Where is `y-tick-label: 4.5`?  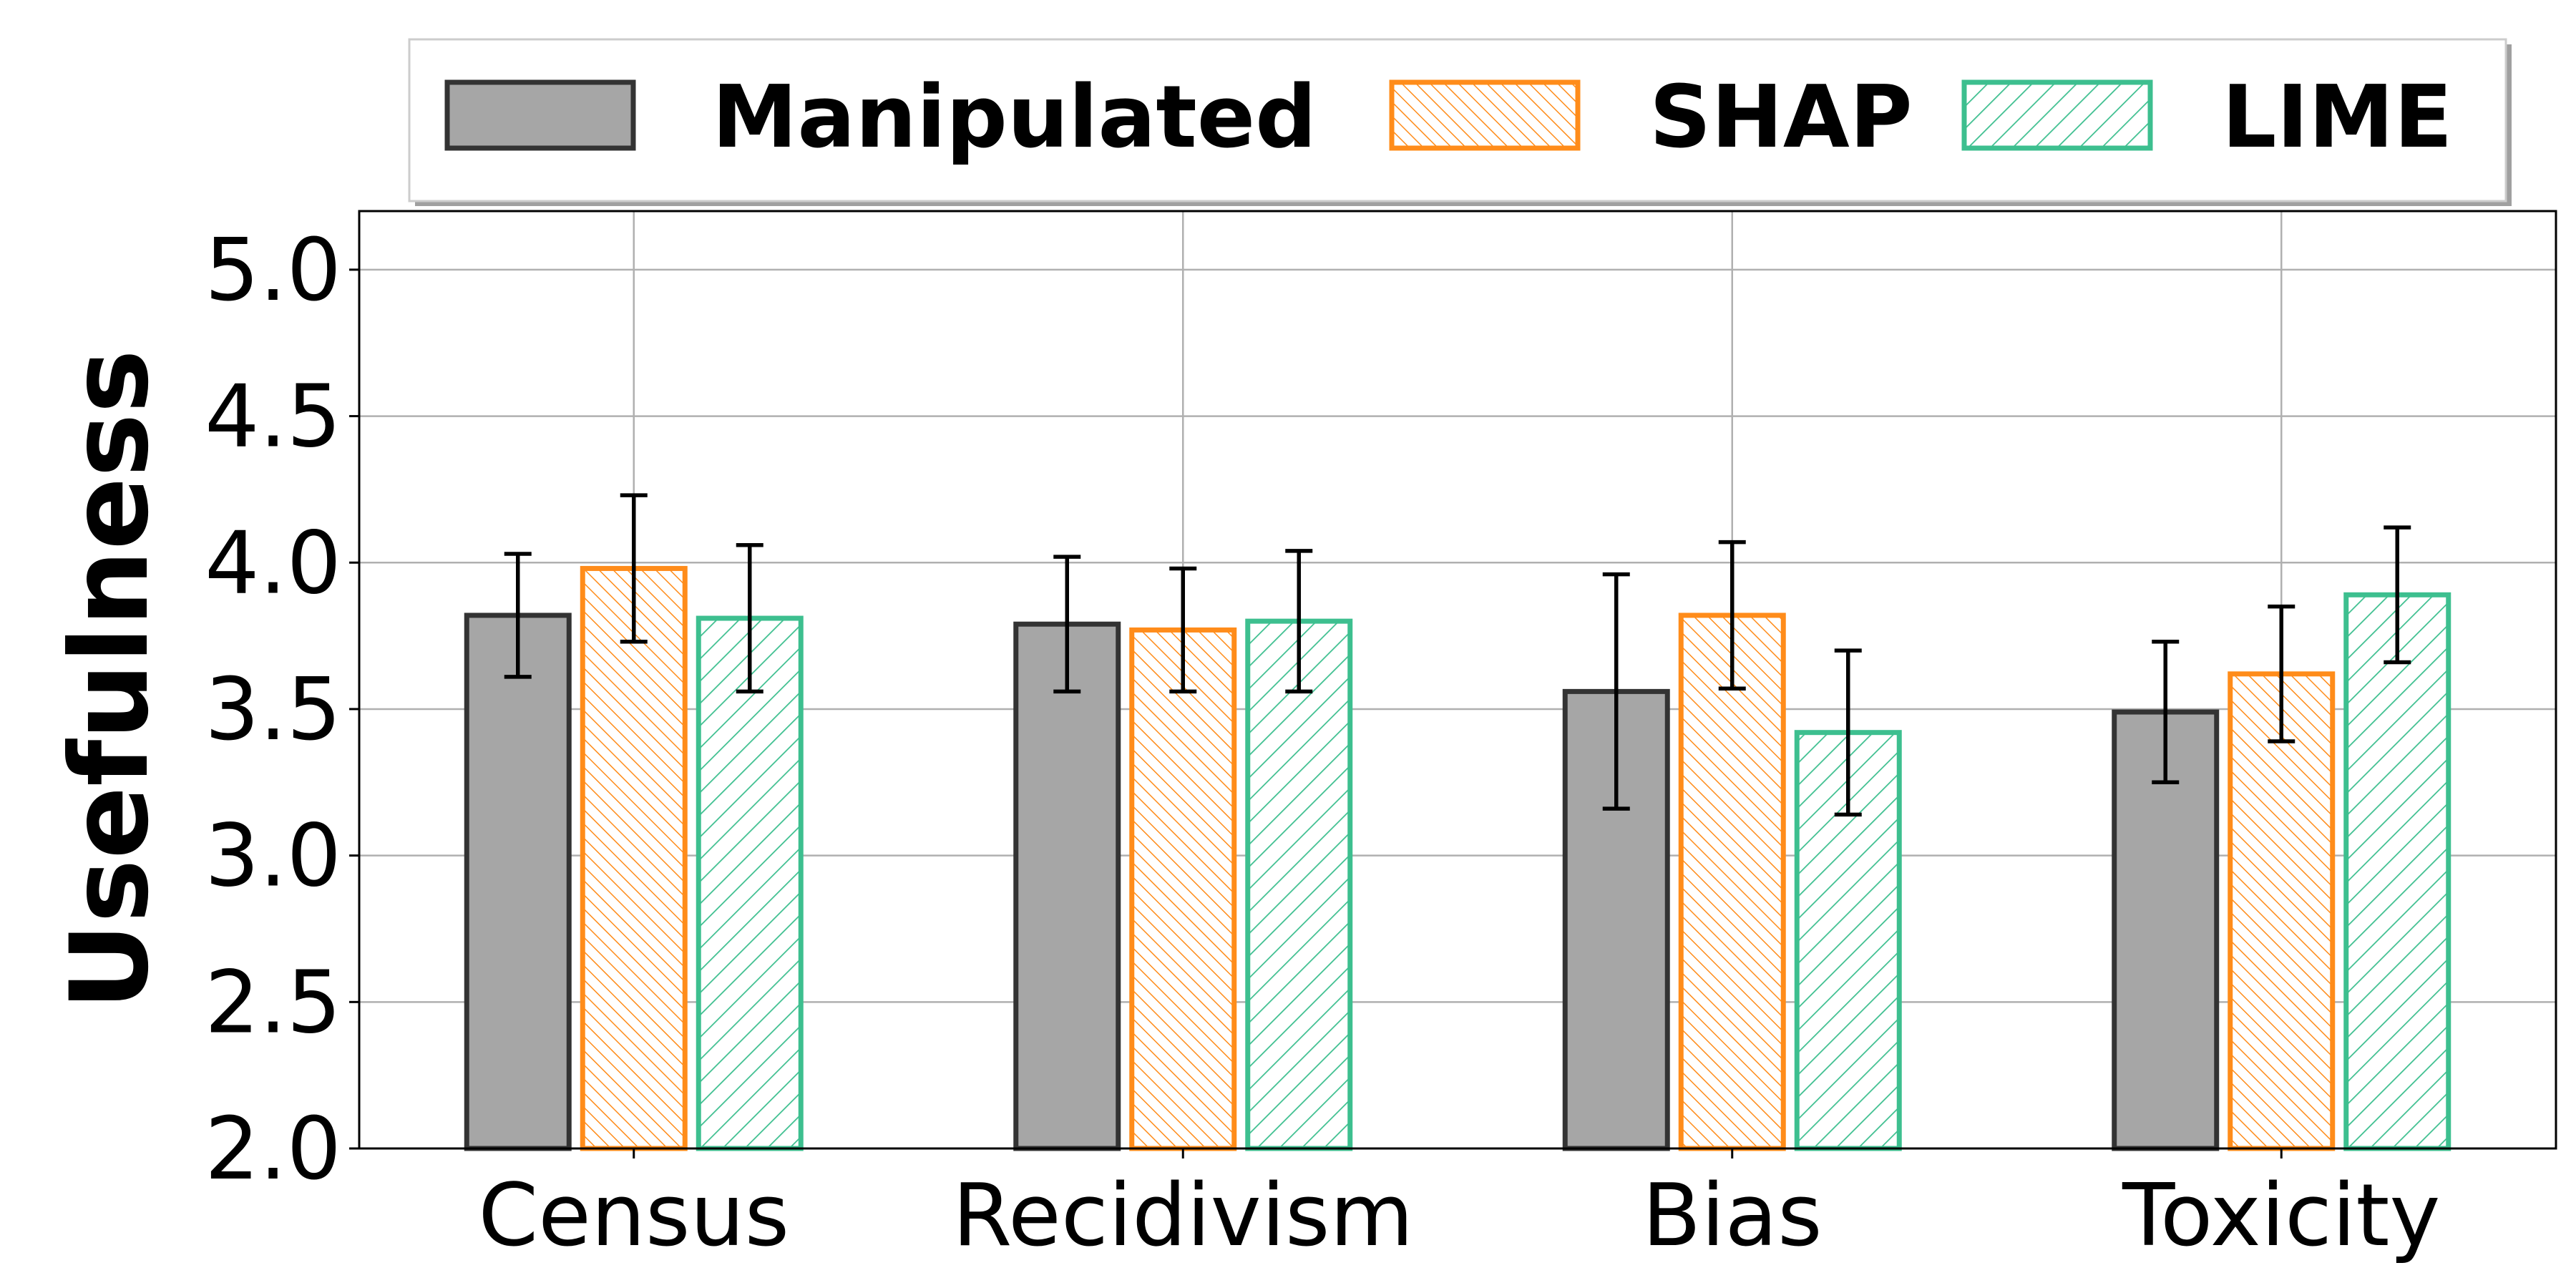
y-tick-label: 4.5 is located at coordinates (273, 417).